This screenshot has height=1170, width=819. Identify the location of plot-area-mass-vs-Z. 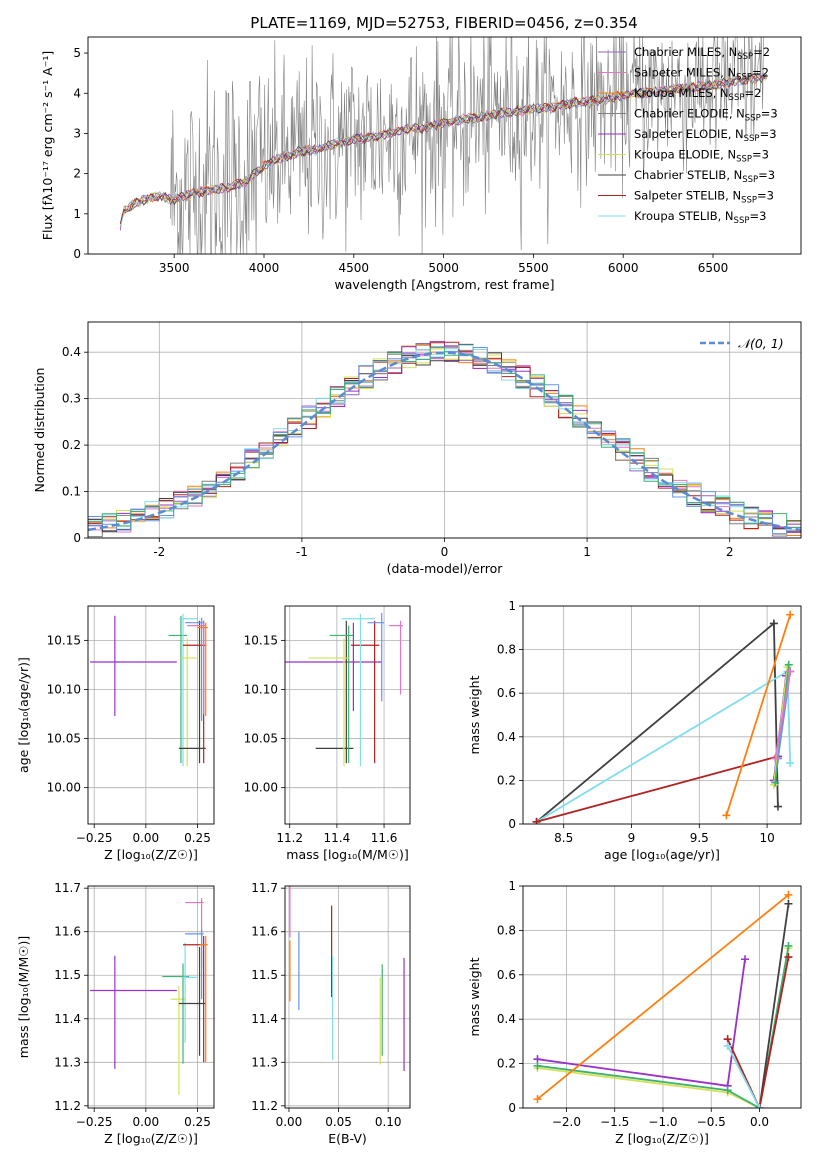
(149, 996).